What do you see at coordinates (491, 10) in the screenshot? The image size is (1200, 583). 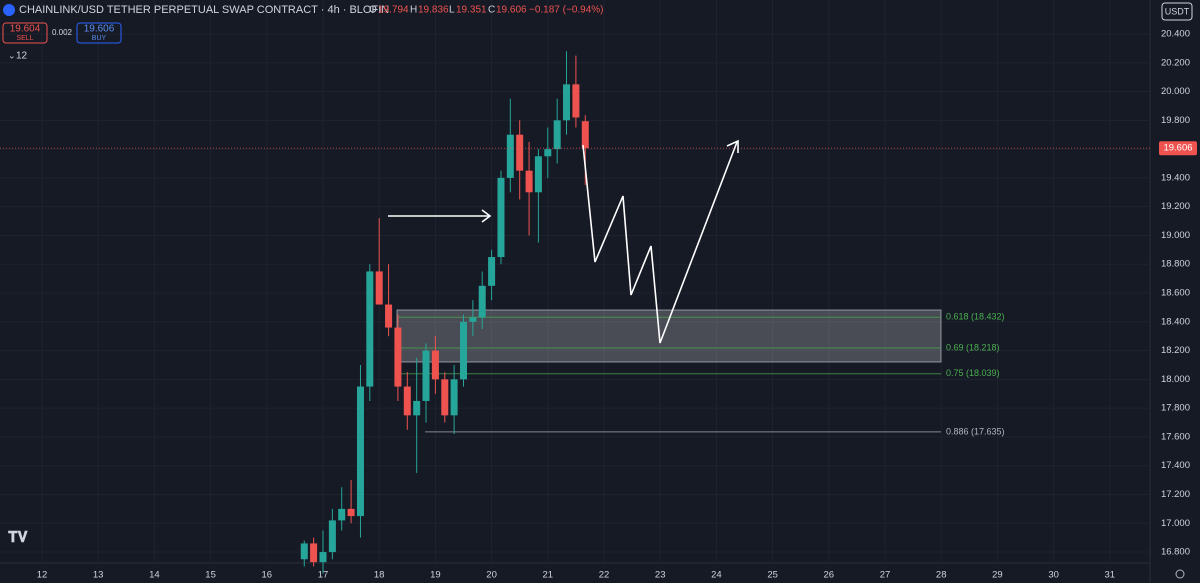 I see `c-label: C` at bounding box center [491, 10].